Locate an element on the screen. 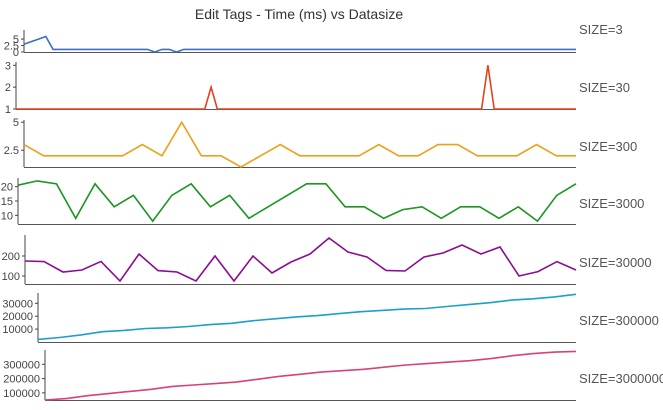 This screenshot has width=663, height=410. series-label: SIZE=30000 is located at coordinates (615, 262).